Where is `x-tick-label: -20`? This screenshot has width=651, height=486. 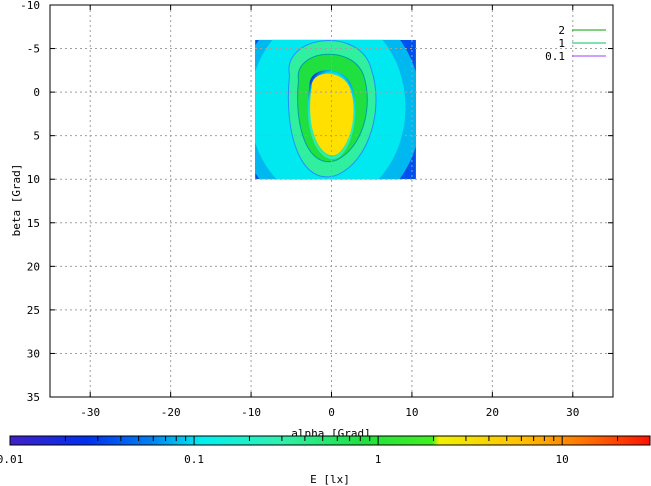 x-tick-label: -20 is located at coordinates (171, 412).